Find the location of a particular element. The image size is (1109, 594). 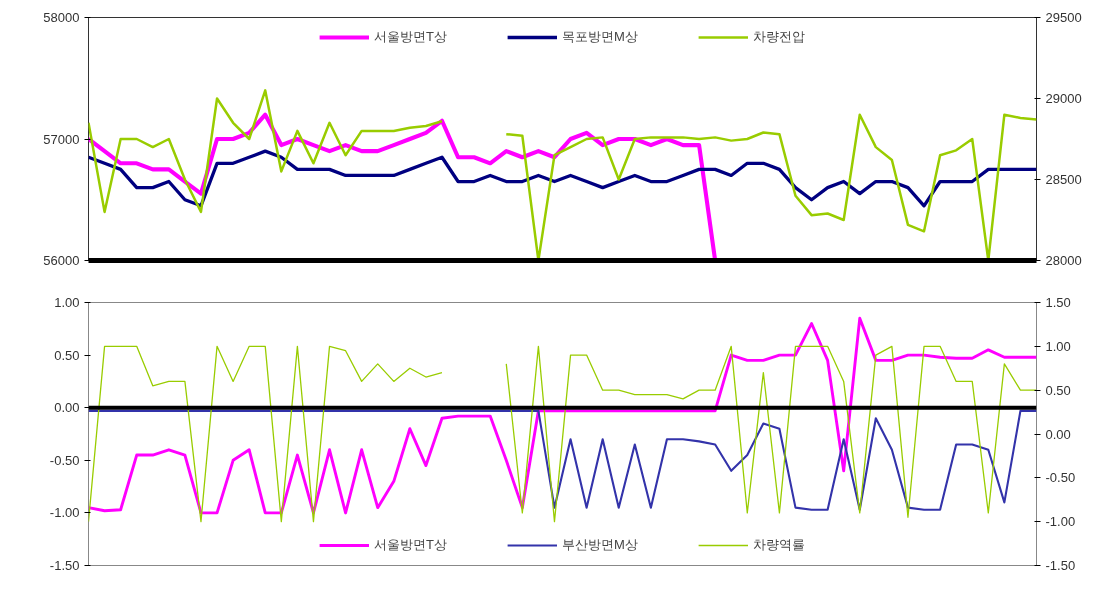

y2-tick-label: 28000 is located at coordinates (1063, 260).